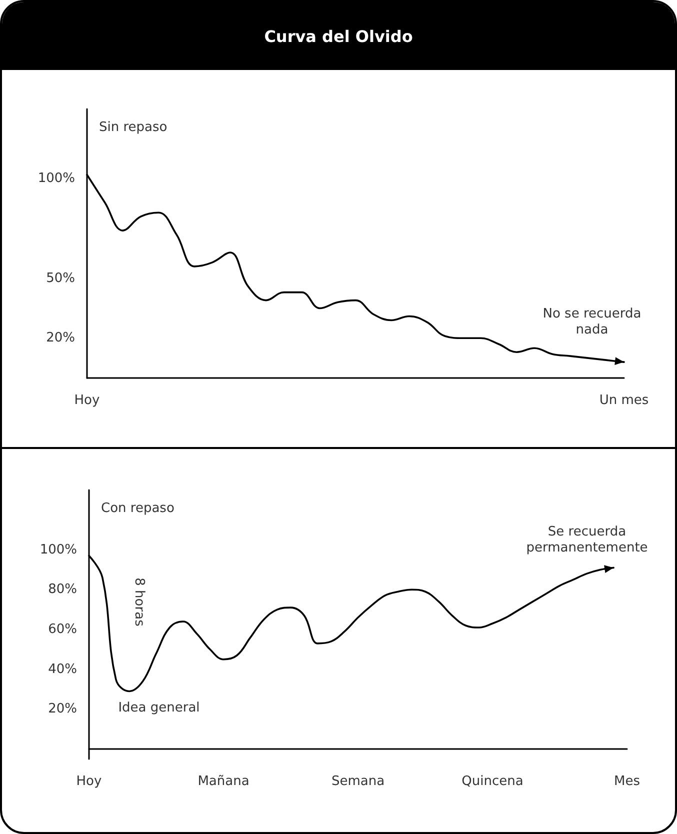  I want to click on y-tick-label: 40%, so click(62, 669).